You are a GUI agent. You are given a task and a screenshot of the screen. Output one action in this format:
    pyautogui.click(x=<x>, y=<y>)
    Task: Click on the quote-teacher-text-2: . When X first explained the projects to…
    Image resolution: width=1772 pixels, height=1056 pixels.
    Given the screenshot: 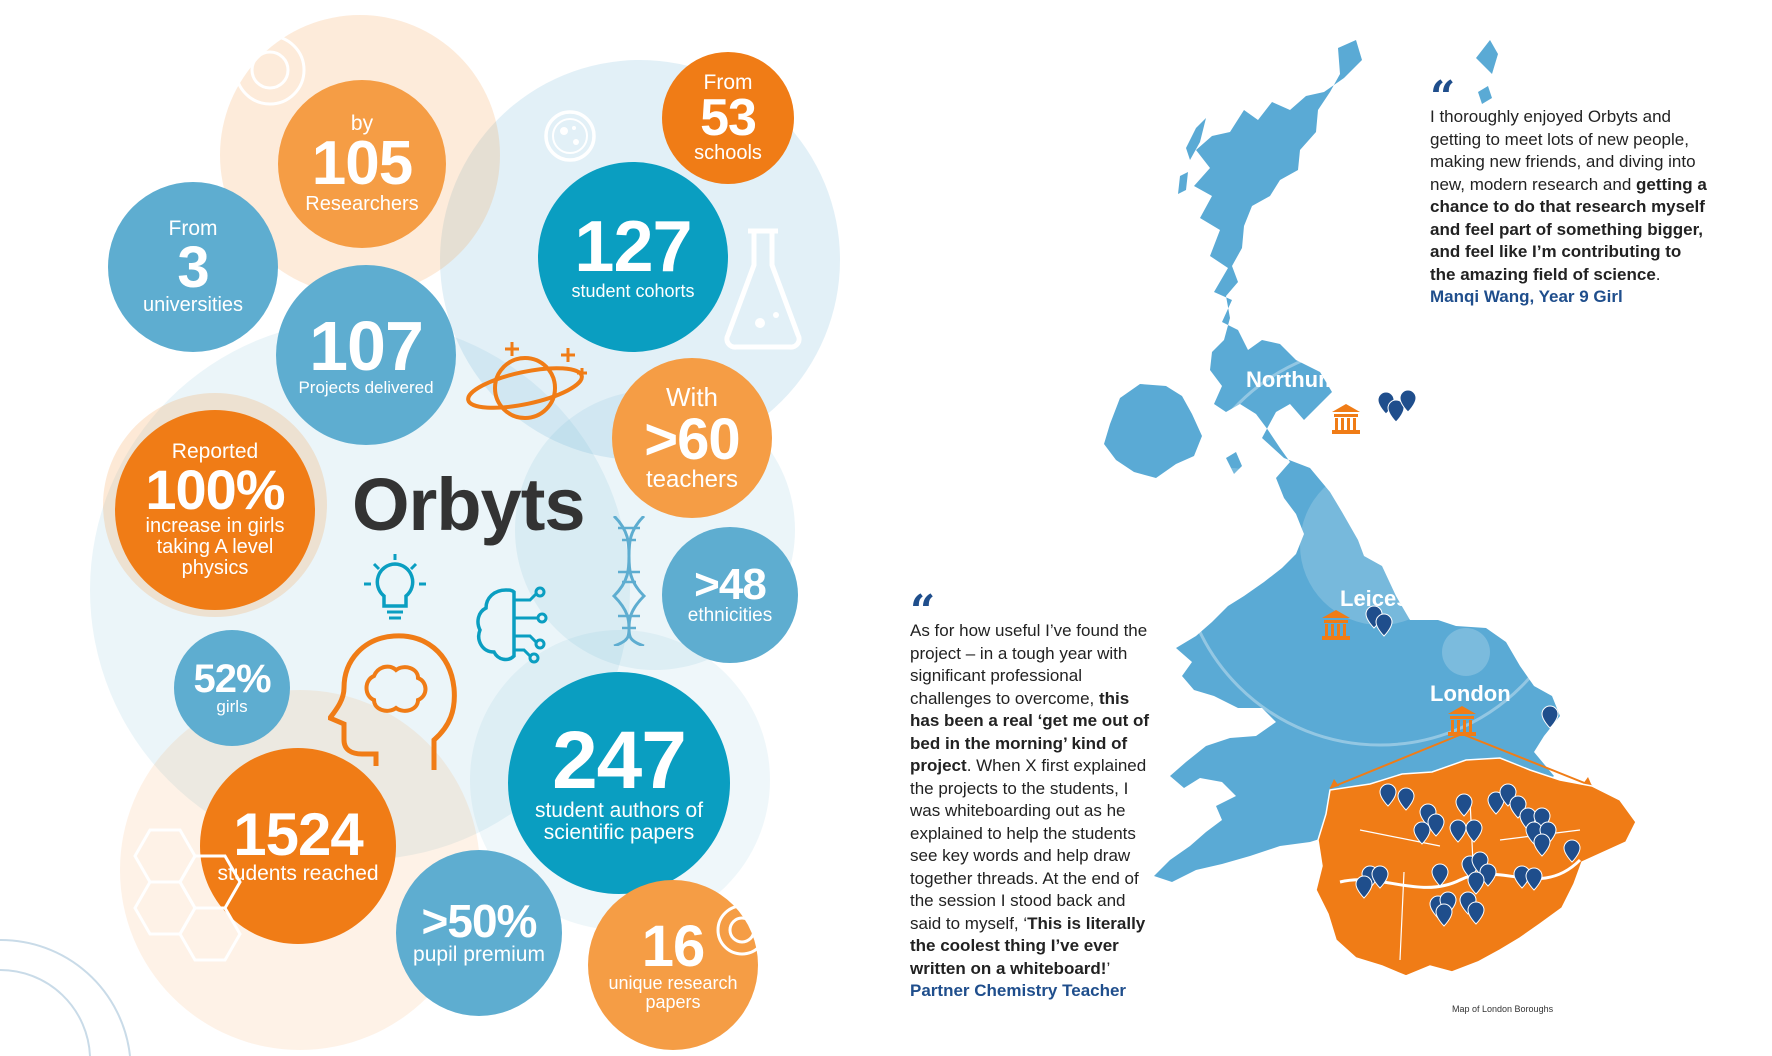 What is the action you would take?
    pyautogui.click(x=1028, y=844)
    